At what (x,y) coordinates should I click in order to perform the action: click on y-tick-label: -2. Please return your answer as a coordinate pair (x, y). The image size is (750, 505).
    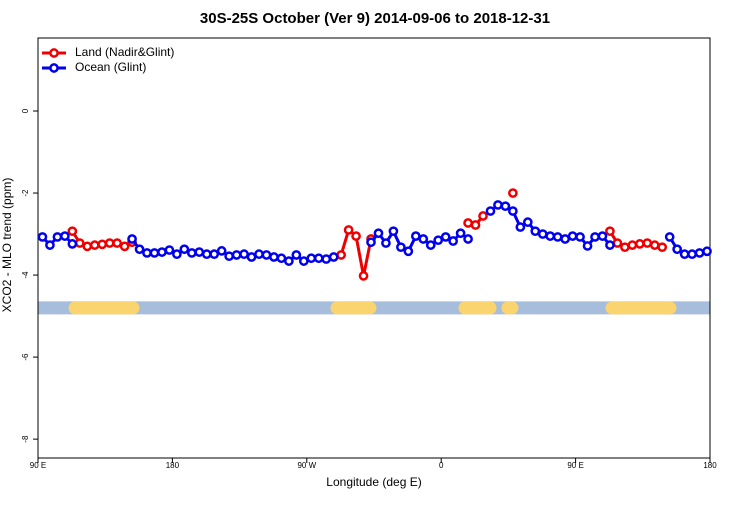
    Looking at the image, I should click on (25, 193).